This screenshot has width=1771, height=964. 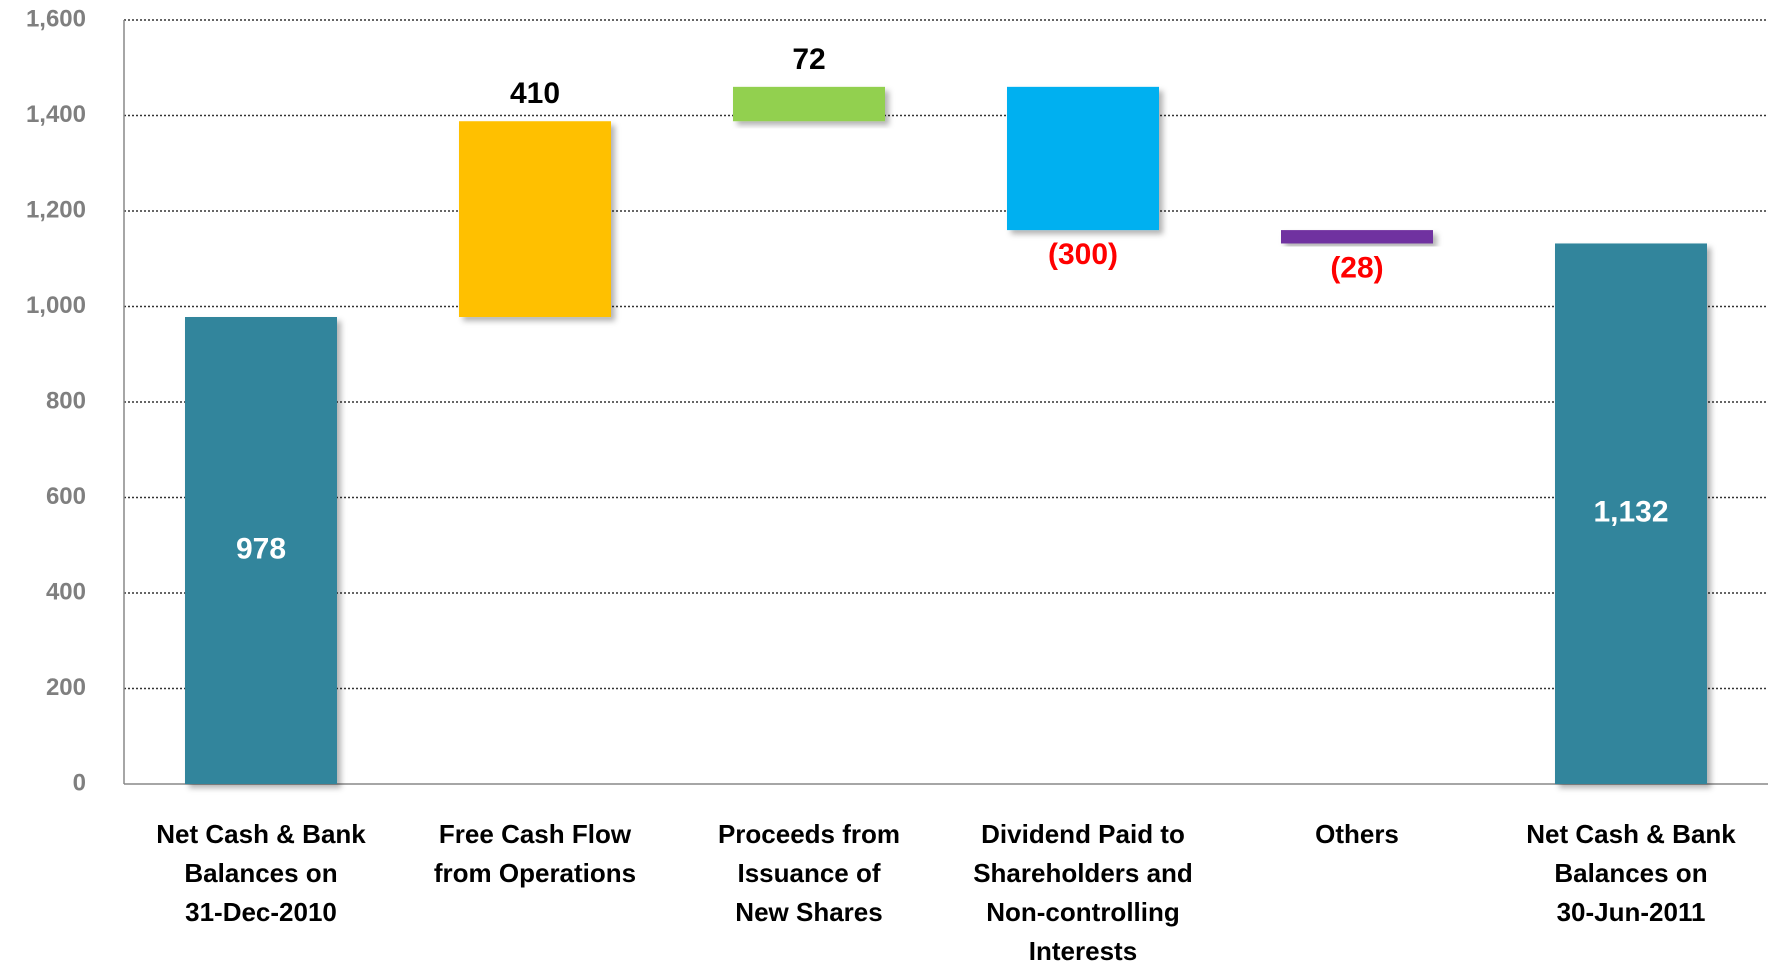 I want to click on x-tick-label: Others, so click(x=1357, y=834).